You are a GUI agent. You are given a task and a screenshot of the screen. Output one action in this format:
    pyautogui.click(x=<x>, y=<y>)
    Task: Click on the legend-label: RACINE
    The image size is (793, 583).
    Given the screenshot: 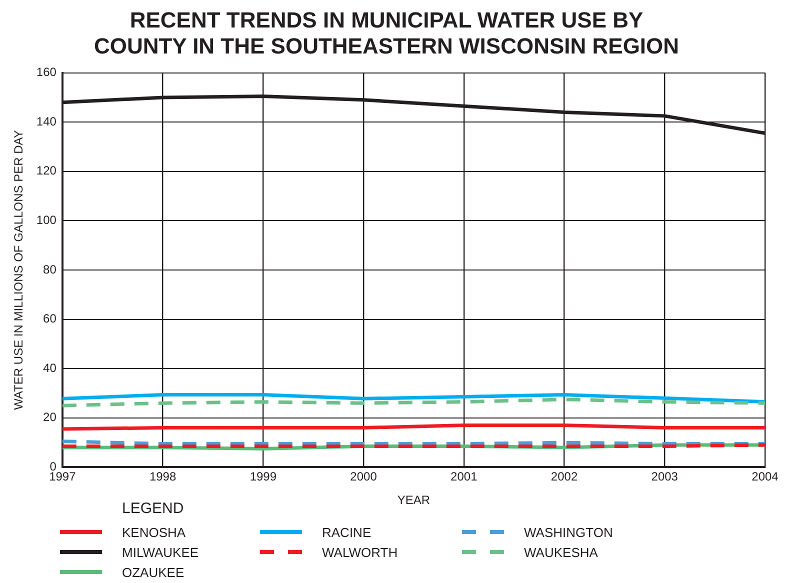 What is the action you would take?
    pyautogui.click(x=347, y=532)
    